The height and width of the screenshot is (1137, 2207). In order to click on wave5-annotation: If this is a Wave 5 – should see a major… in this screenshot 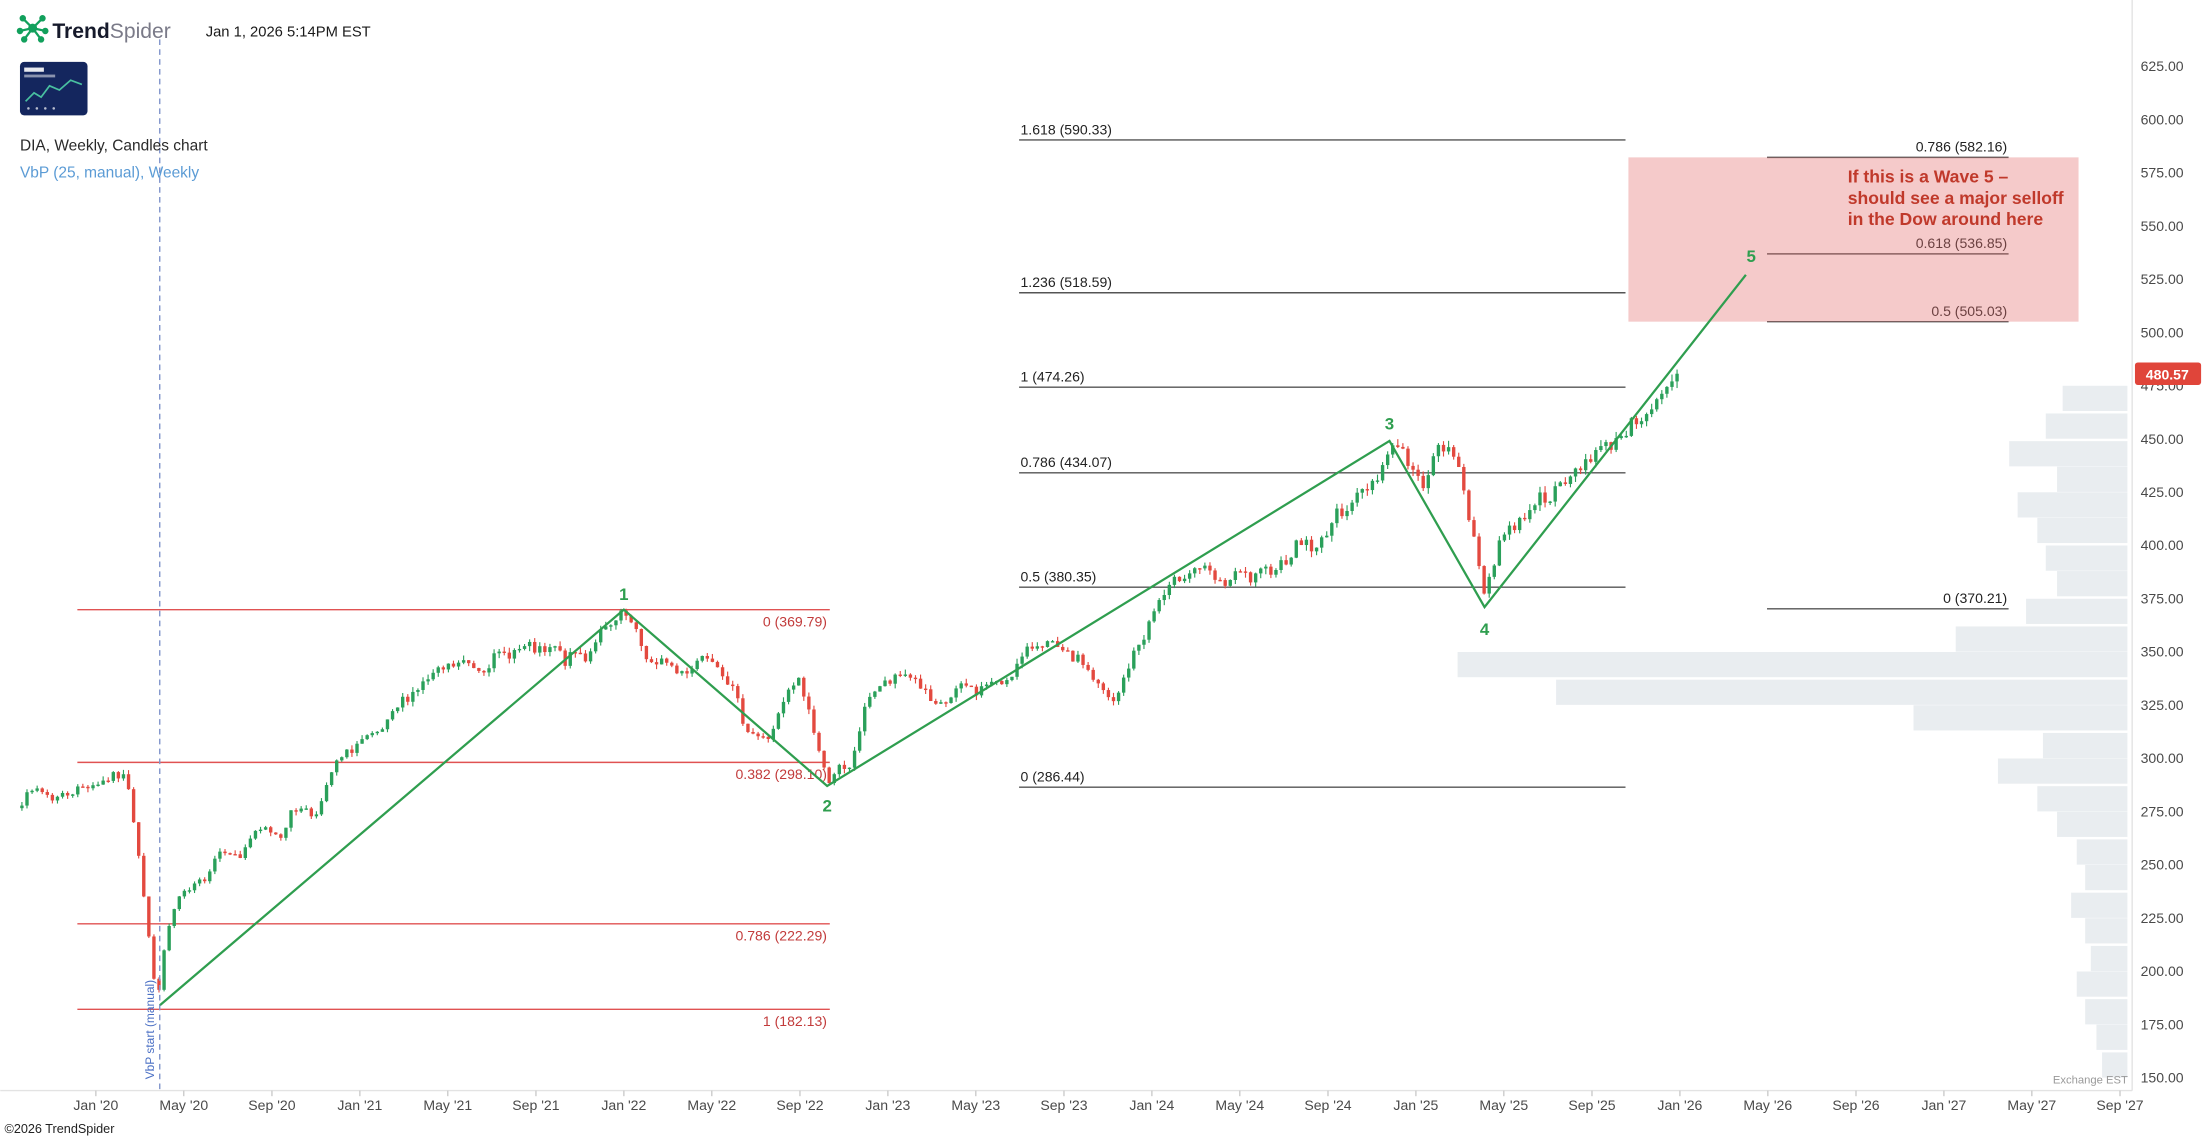, I will do `click(1853, 239)`.